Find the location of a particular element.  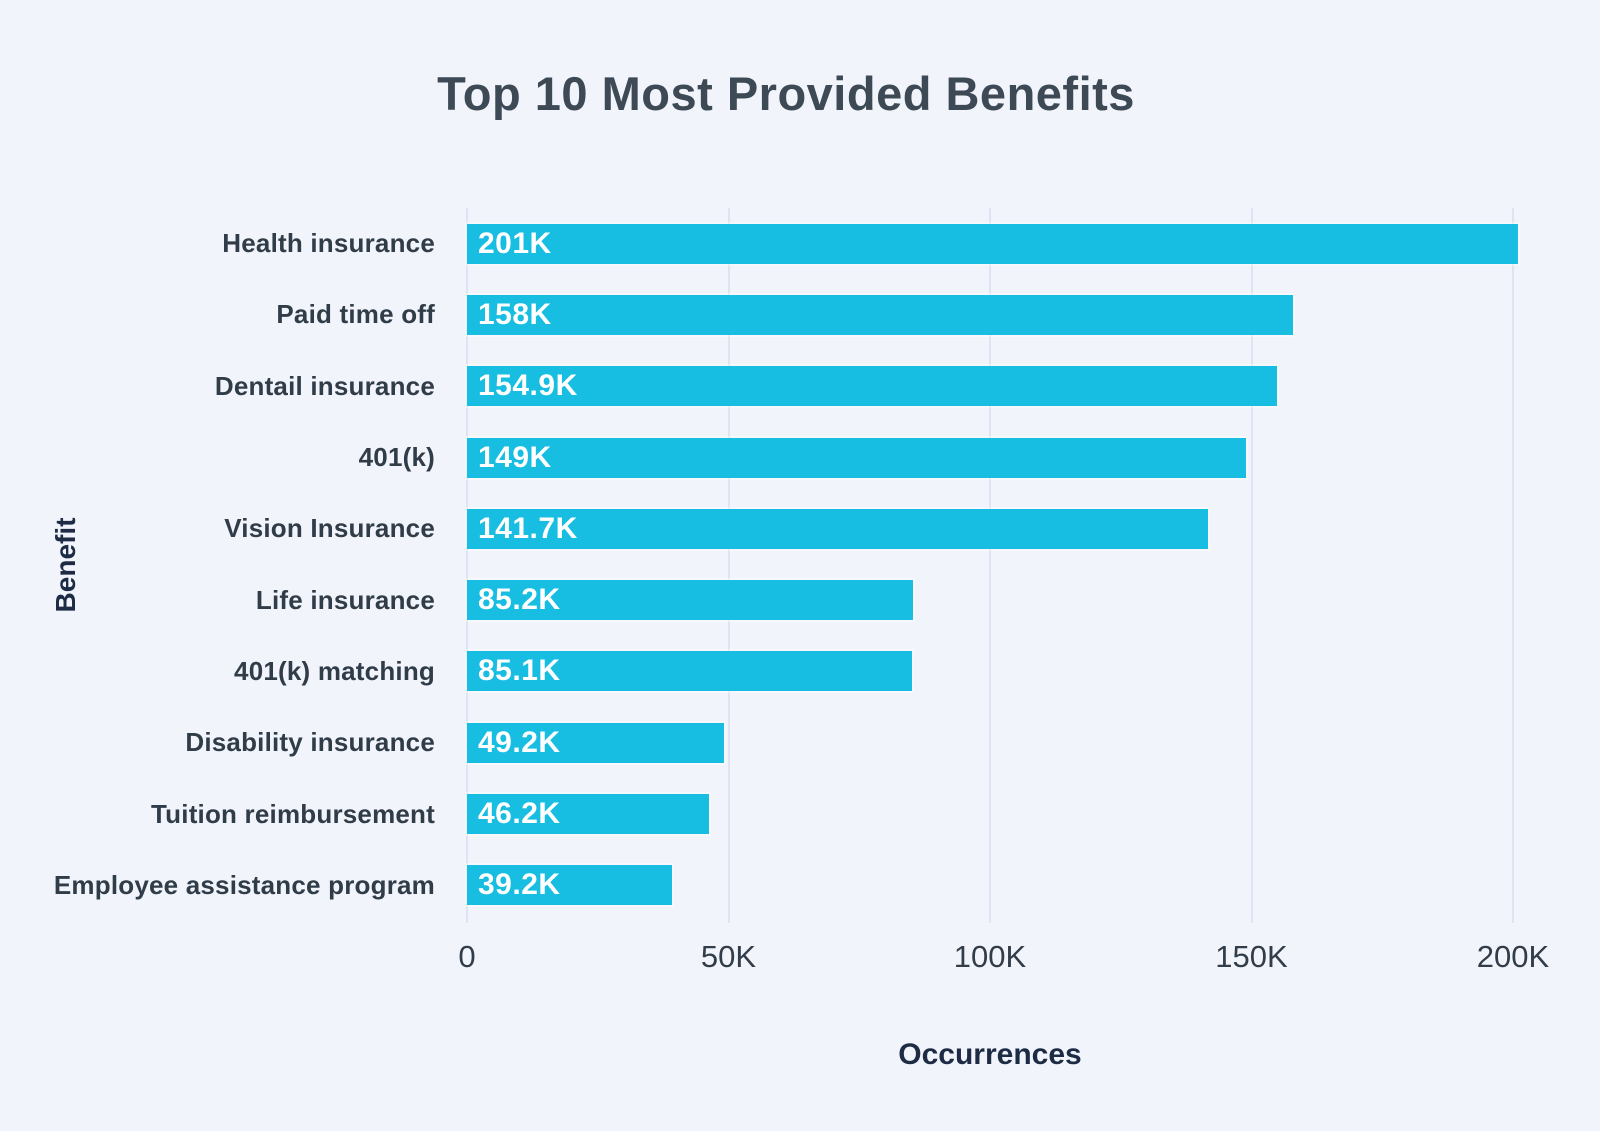

bar-track: 85.2K is located at coordinates (1013, 600).